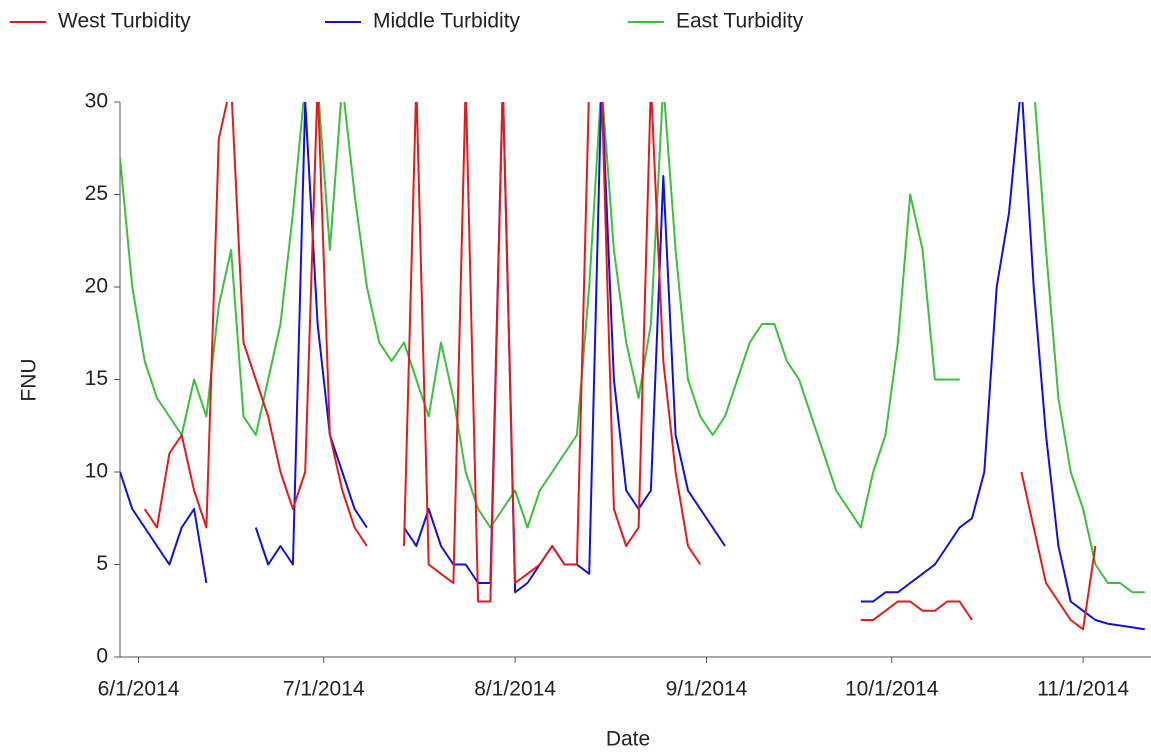  What do you see at coordinates (447, 21) in the screenshot?
I see `legend-label: Middle Turbidity` at bounding box center [447, 21].